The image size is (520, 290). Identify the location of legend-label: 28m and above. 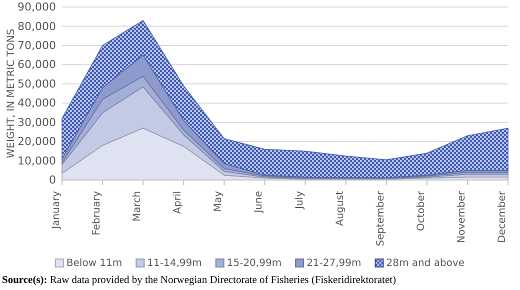
(425, 263).